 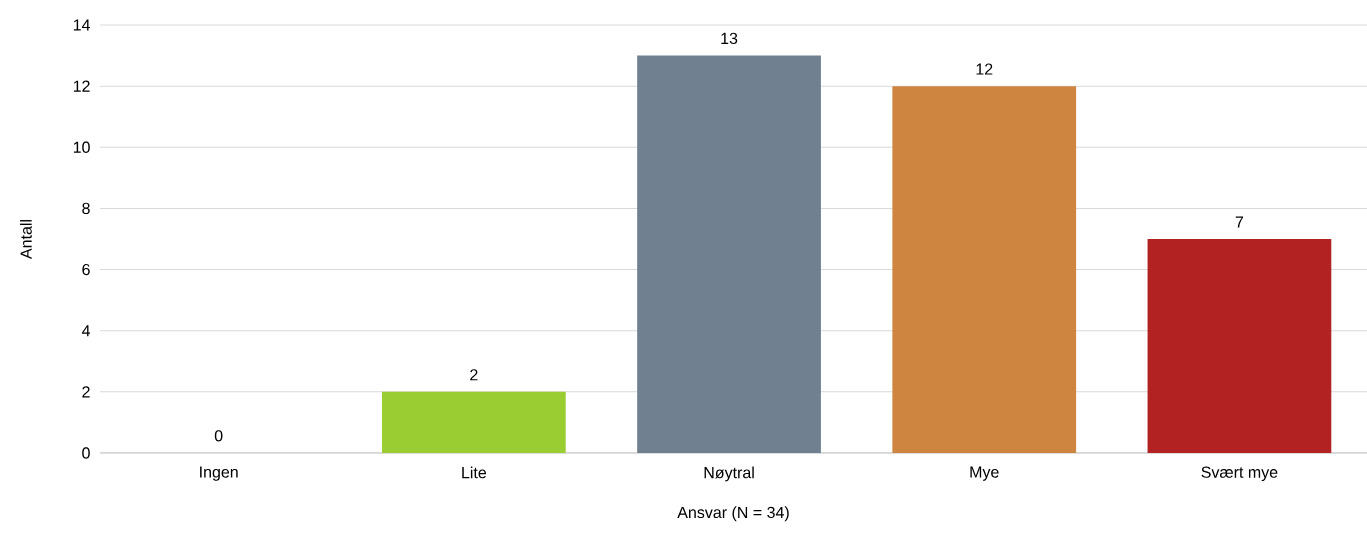 I want to click on x-axis-title: Ansvar (N = 34), so click(x=733, y=514).